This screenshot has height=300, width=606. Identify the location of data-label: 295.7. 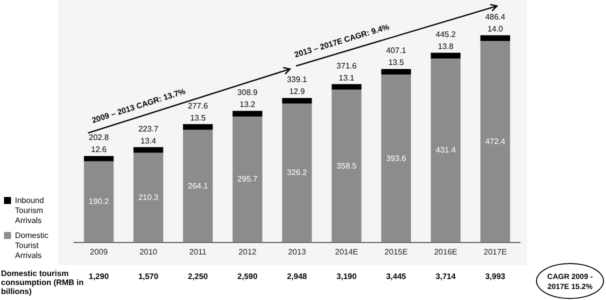
(247, 179).